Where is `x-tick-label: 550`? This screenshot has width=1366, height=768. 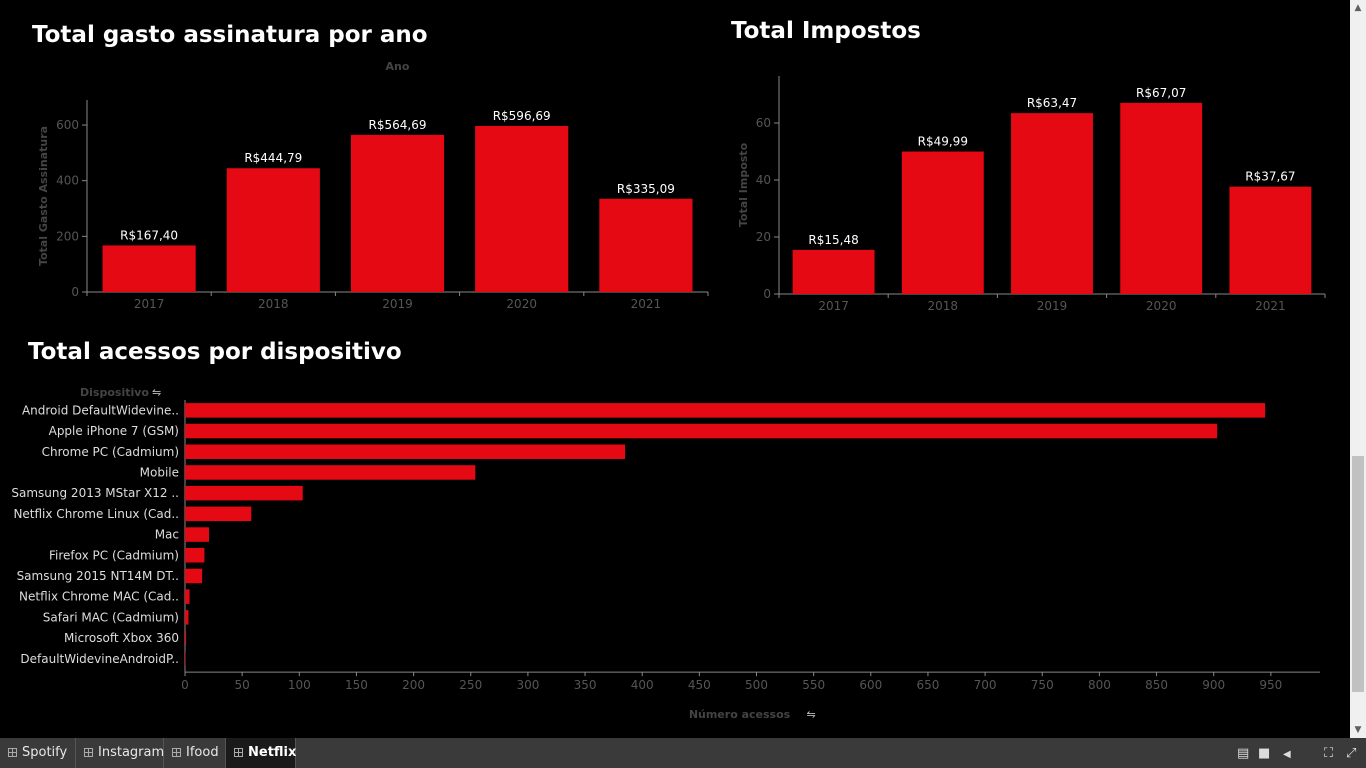
x-tick-label: 550 is located at coordinates (813, 685).